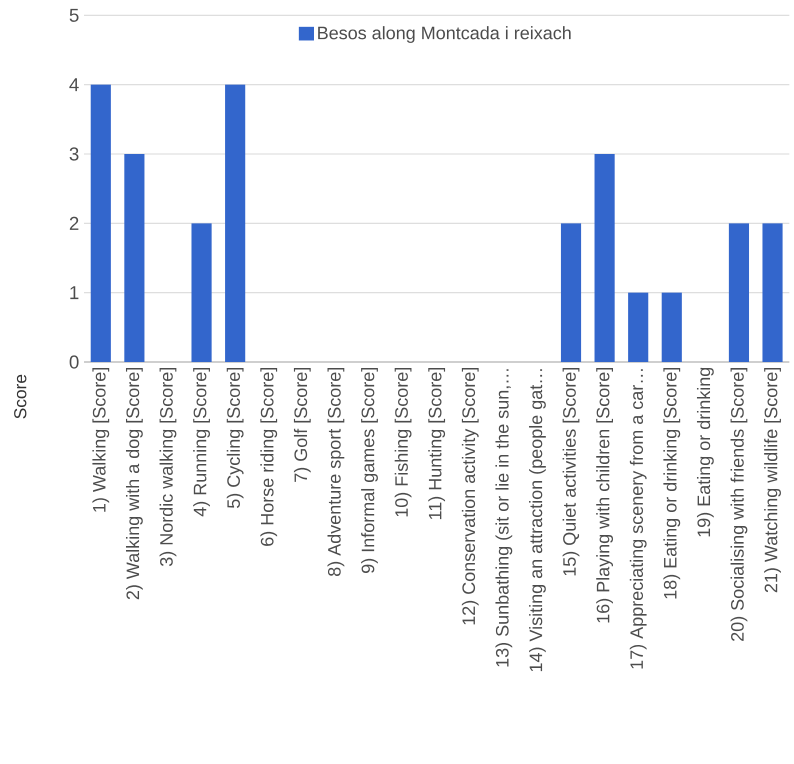 This screenshot has height=764, width=794. What do you see at coordinates (74, 293) in the screenshot?
I see `y-tick-label: 1` at bounding box center [74, 293].